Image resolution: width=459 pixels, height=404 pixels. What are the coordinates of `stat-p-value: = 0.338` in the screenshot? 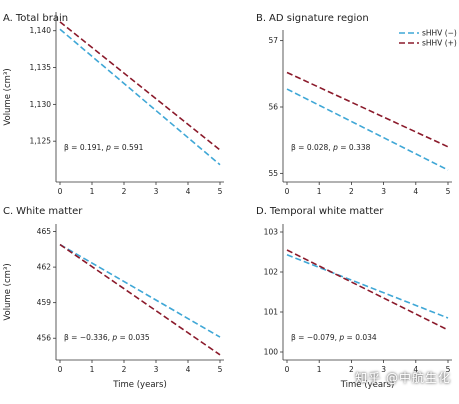 It's located at (354, 147).